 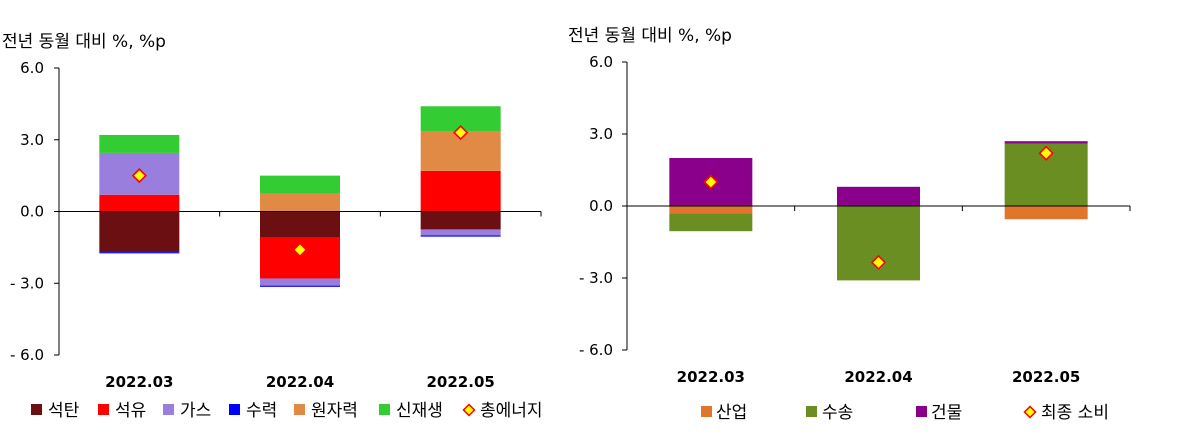 I want to click on chart1-bar-석유-2022.03, so click(x=139, y=203).